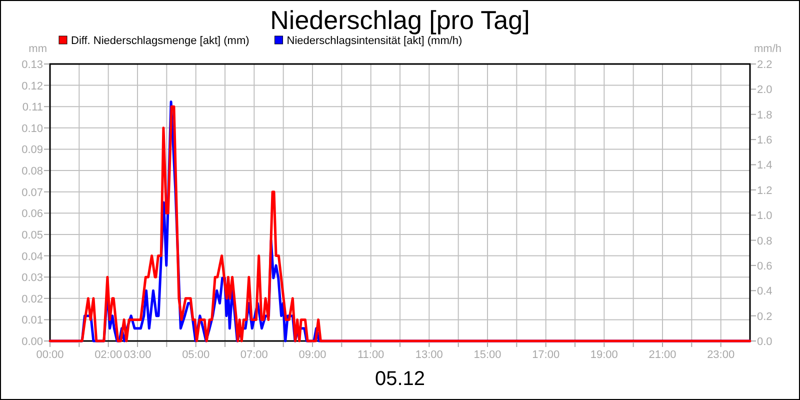 The height and width of the screenshot is (400, 800). What do you see at coordinates (370, 355) in the screenshot?
I see `x-tick-label: 11:00` at bounding box center [370, 355].